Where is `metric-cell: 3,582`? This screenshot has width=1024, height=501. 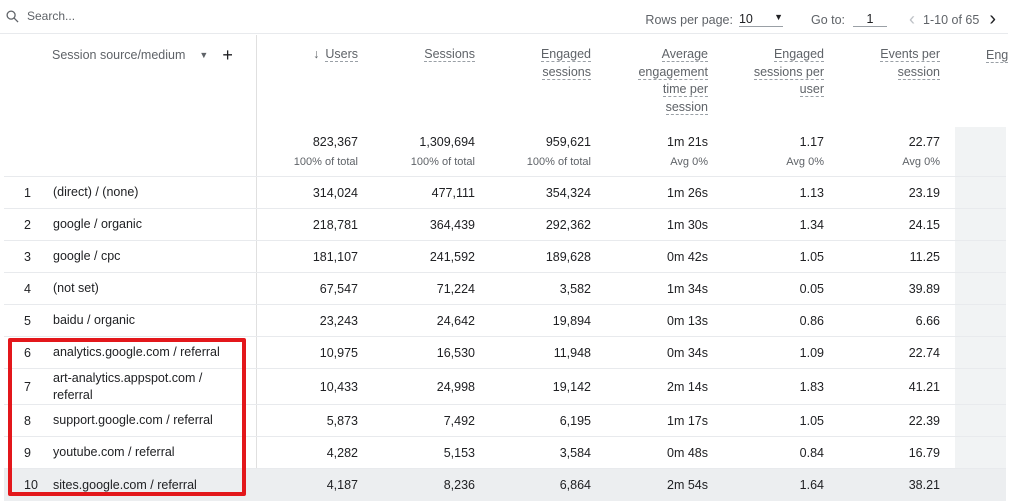 metric-cell: 3,582 is located at coordinates (575, 288).